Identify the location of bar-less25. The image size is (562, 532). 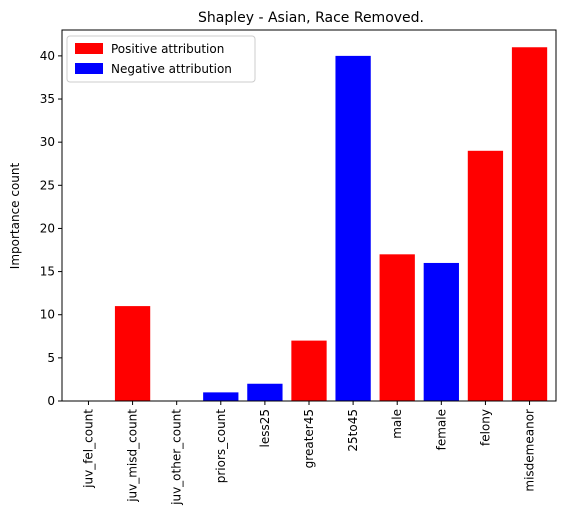
(265, 392).